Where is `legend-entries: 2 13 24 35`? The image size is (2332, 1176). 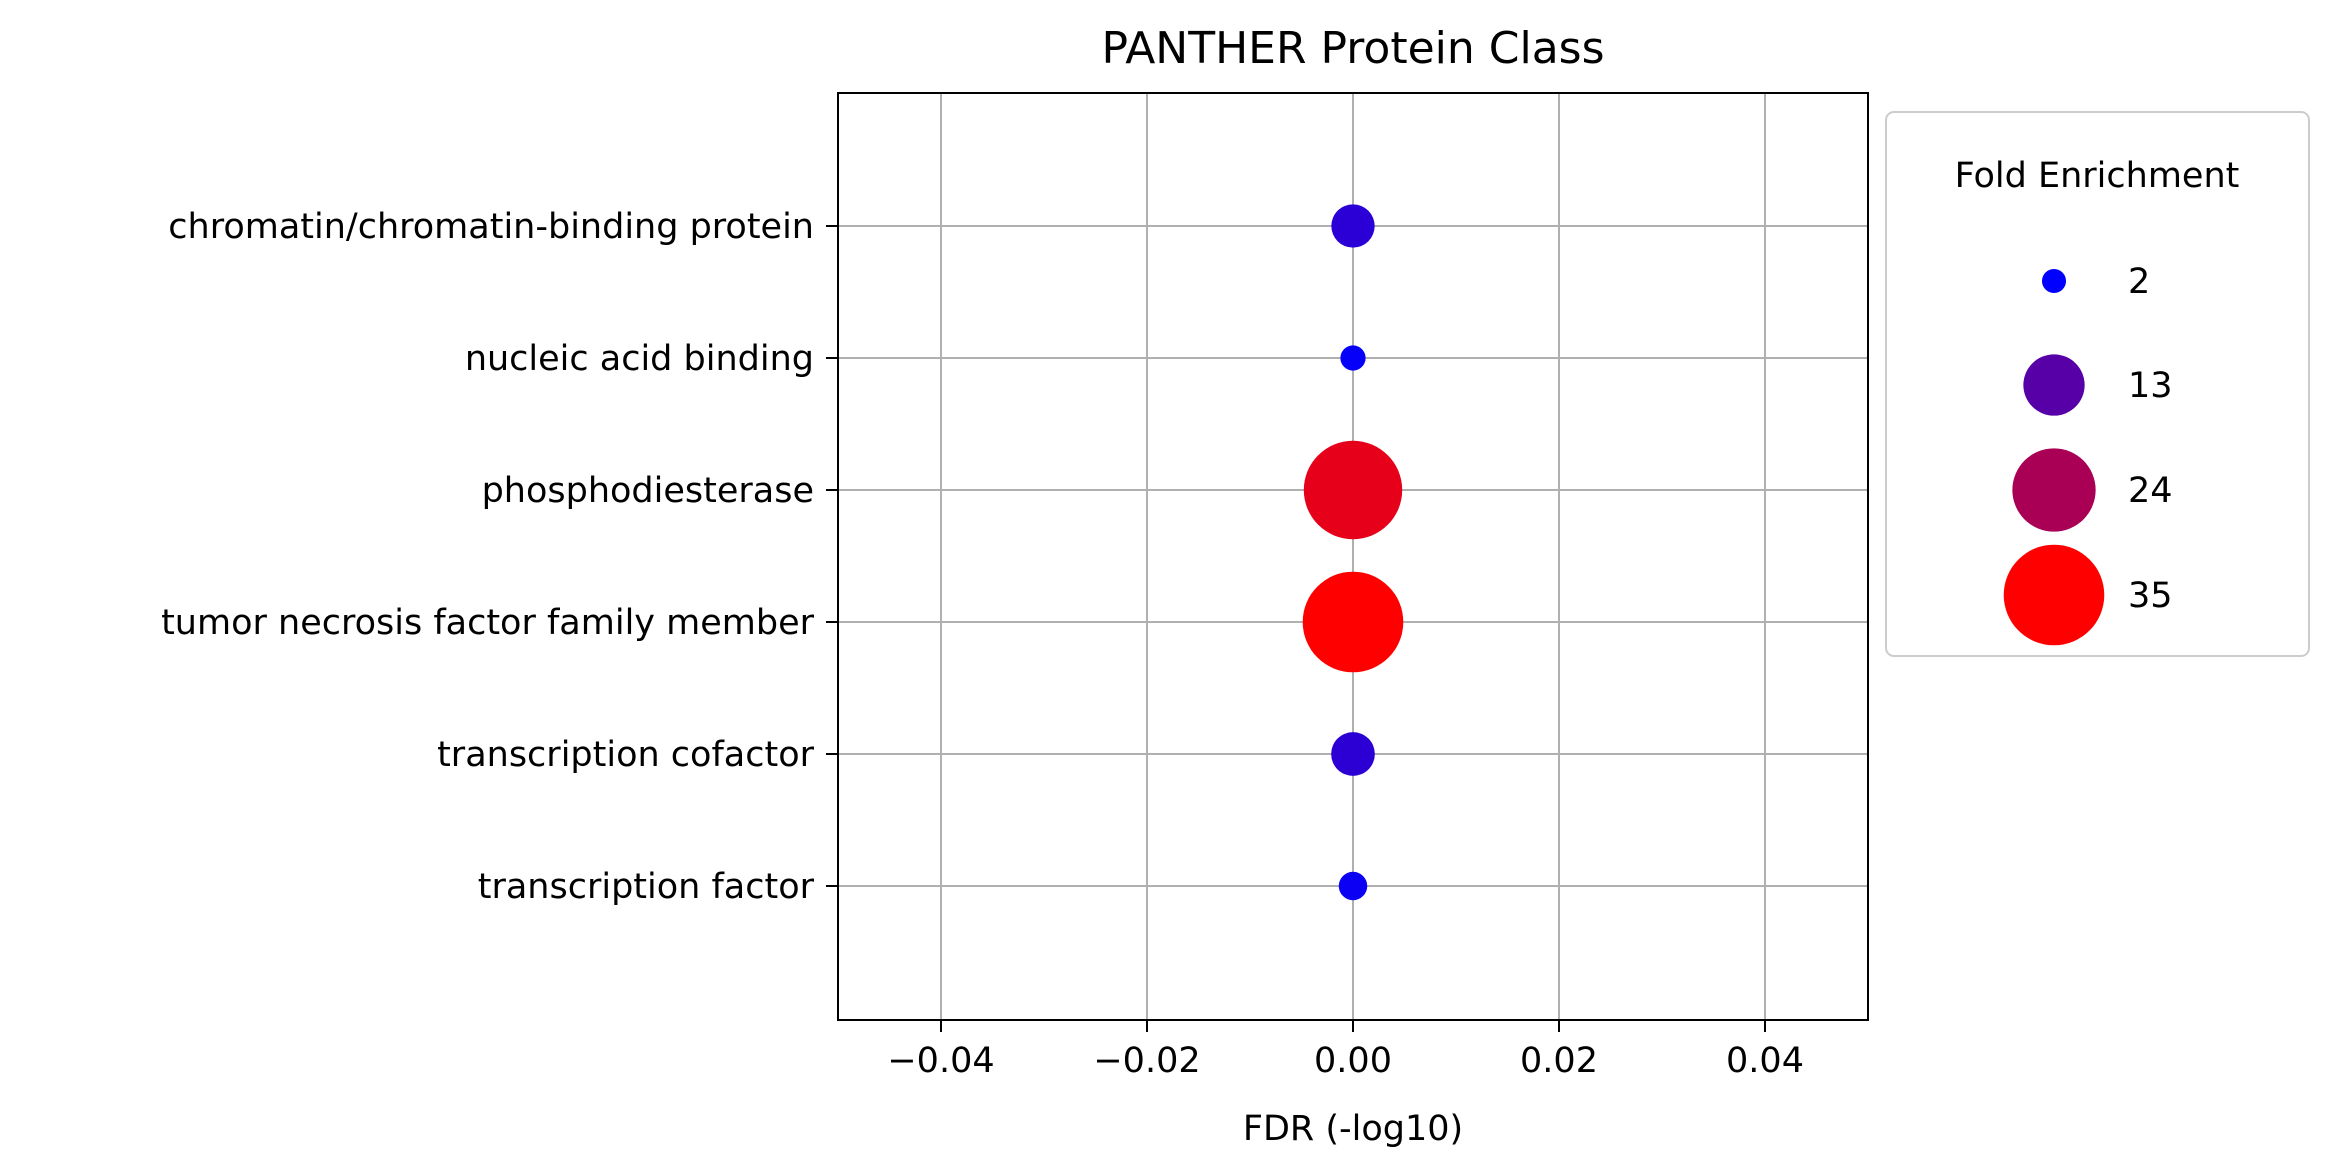 legend-entries: 2 13 24 35 is located at coordinates (2088, 454).